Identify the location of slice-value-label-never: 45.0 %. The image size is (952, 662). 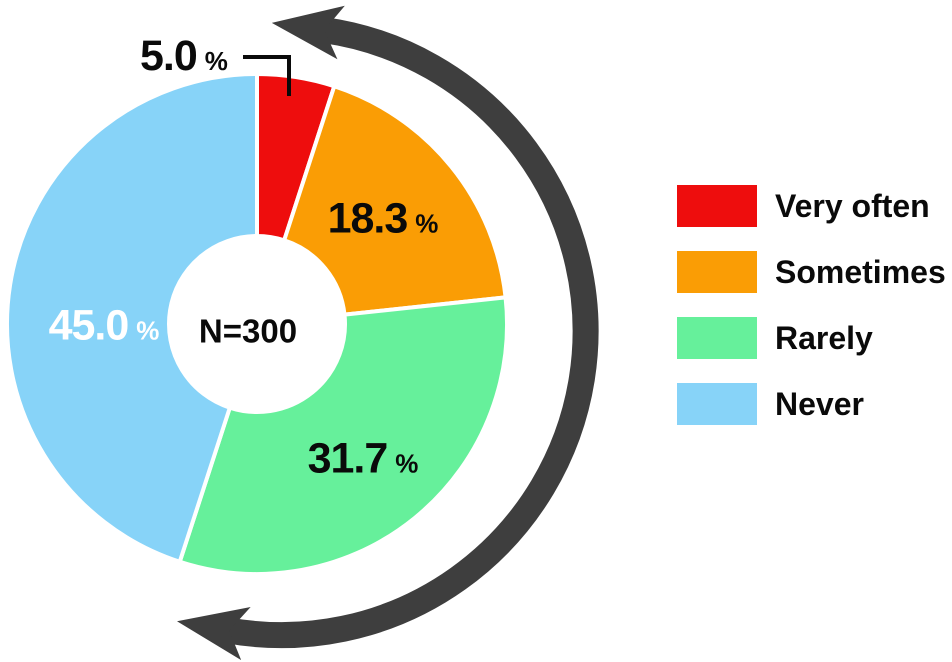
(104, 325).